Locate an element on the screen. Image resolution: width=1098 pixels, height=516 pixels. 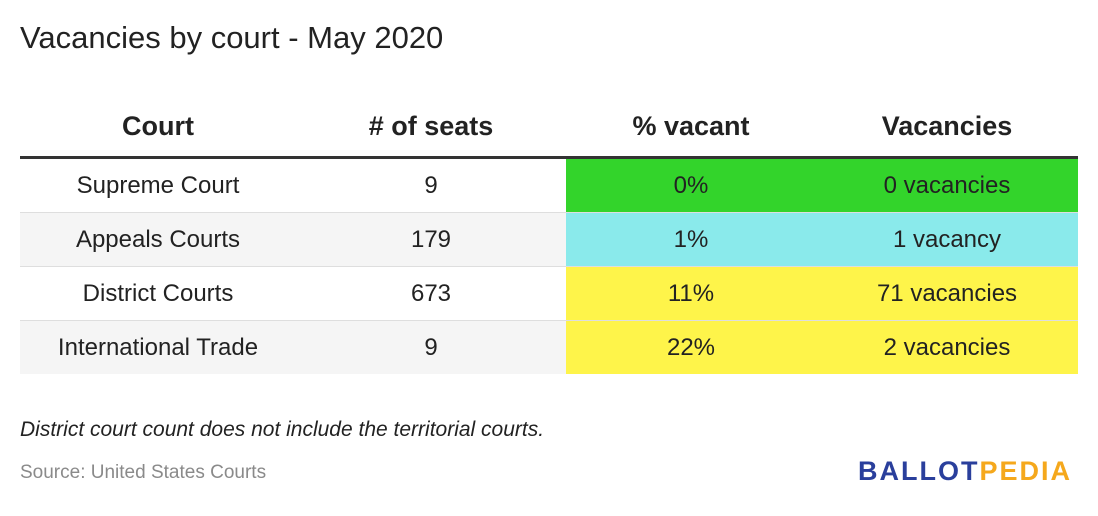
table-row: Appeals Courts 179 1% 1 vacancy is located at coordinates (549, 239).